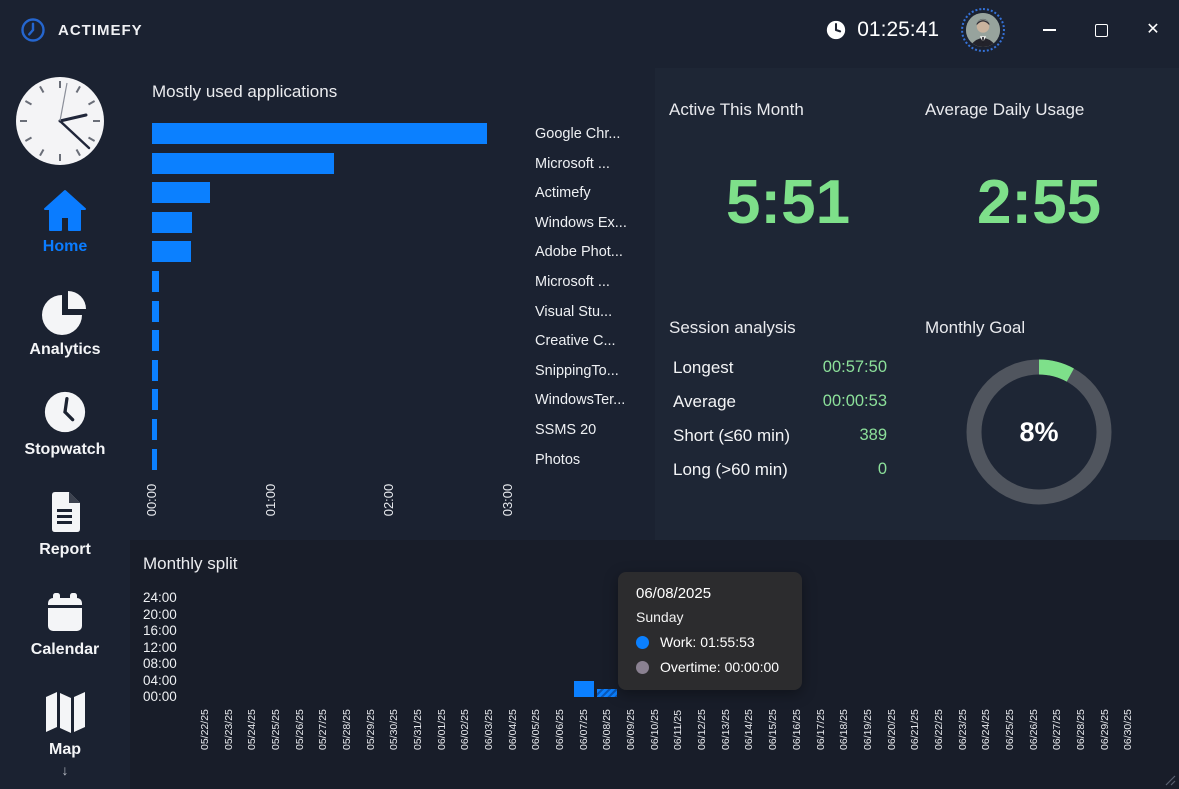 The height and width of the screenshot is (789, 1179). What do you see at coordinates (394, 729) in the screenshot?
I see `date-tick-label: 05/30/25` at bounding box center [394, 729].